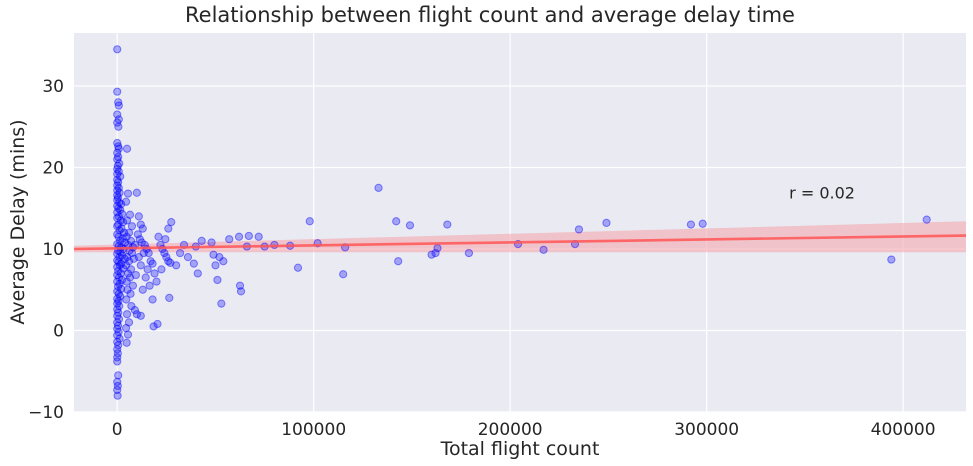  What do you see at coordinates (313, 430) in the screenshot?
I see `x-tick-label: 100000` at bounding box center [313, 430].